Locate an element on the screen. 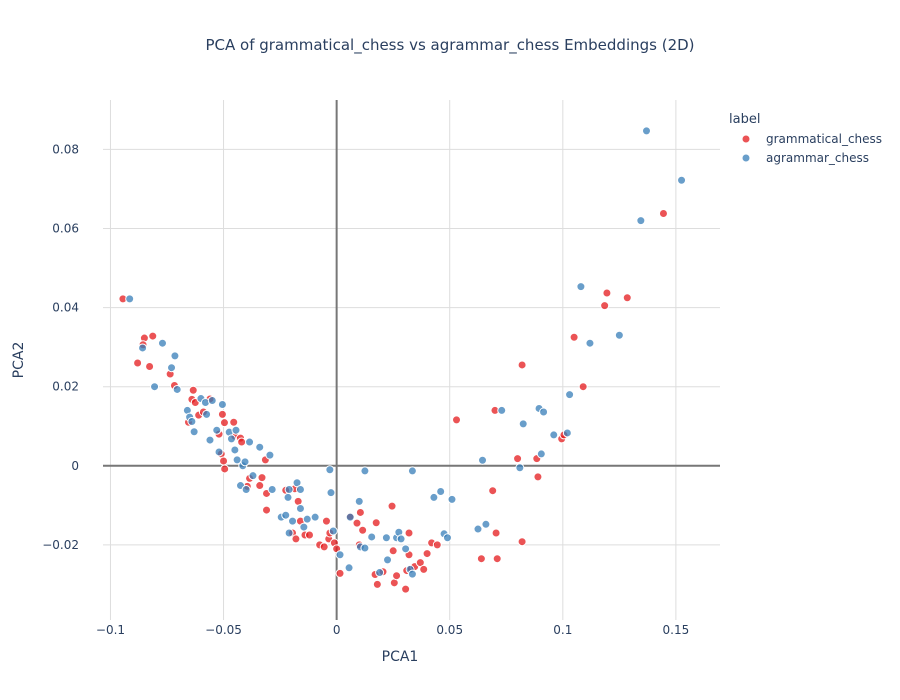 This screenshot has width=900, height=700. y-tick-label: −0.02 is located at coordinates (60, 545).